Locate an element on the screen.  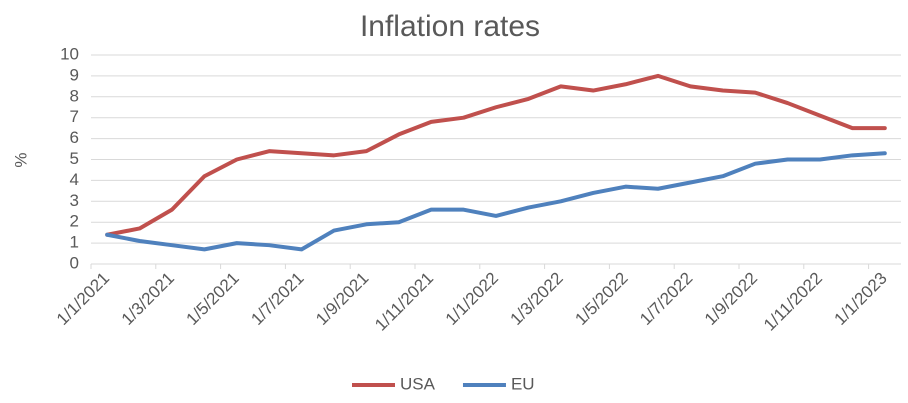
x-tick-label: 1/11/2022 is located at coordinates (793, 302).